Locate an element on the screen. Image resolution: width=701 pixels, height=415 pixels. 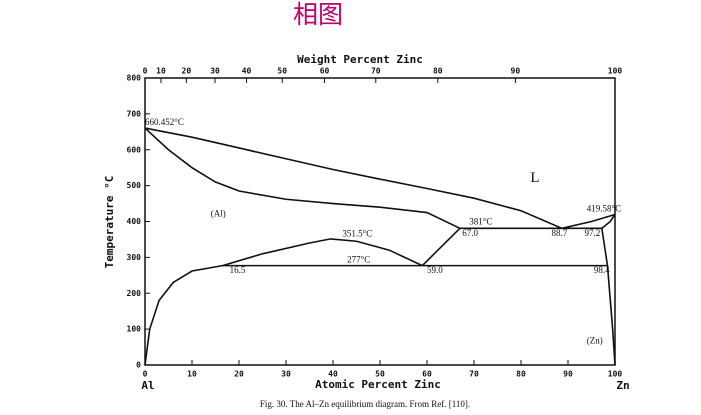
left-element: Al is located at coordinates (147, 385).